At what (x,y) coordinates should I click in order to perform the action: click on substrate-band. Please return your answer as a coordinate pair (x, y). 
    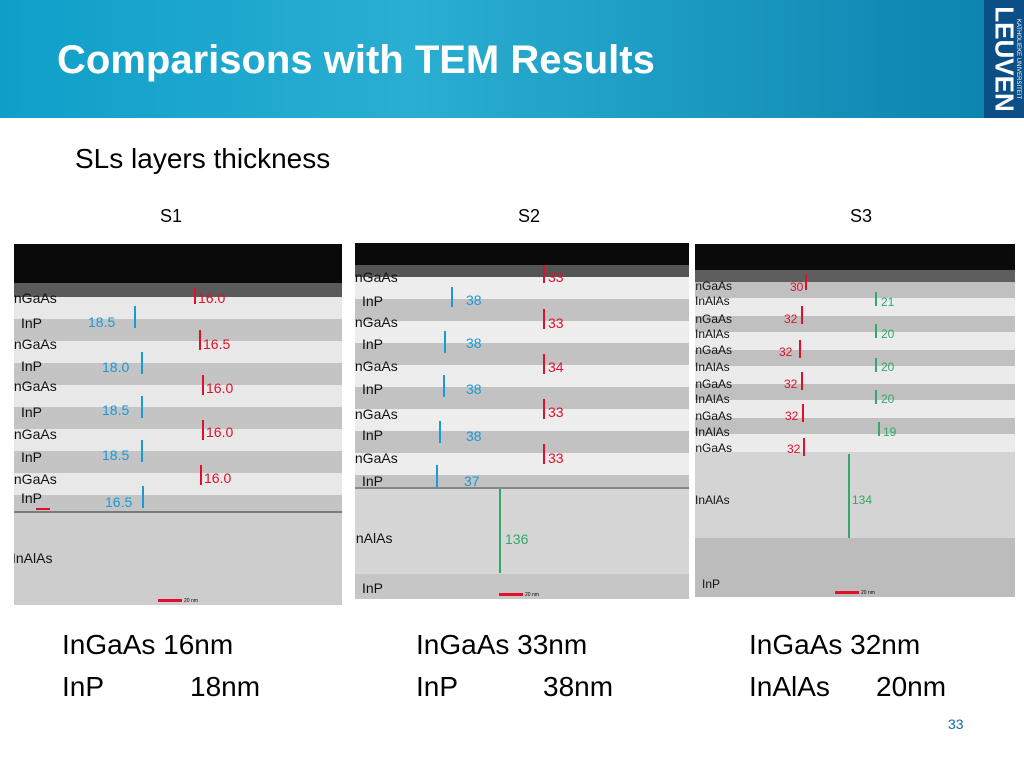
    Looking at the image, I should click on (855, 567).